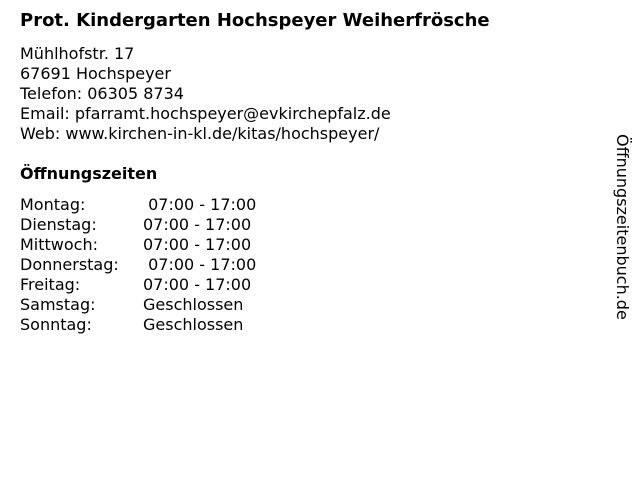  What do you see at coordinates (138, 325) in the screenshot?
I see `hours-row: Sonntag: Geschlossen` at bounding box center [138, 325].